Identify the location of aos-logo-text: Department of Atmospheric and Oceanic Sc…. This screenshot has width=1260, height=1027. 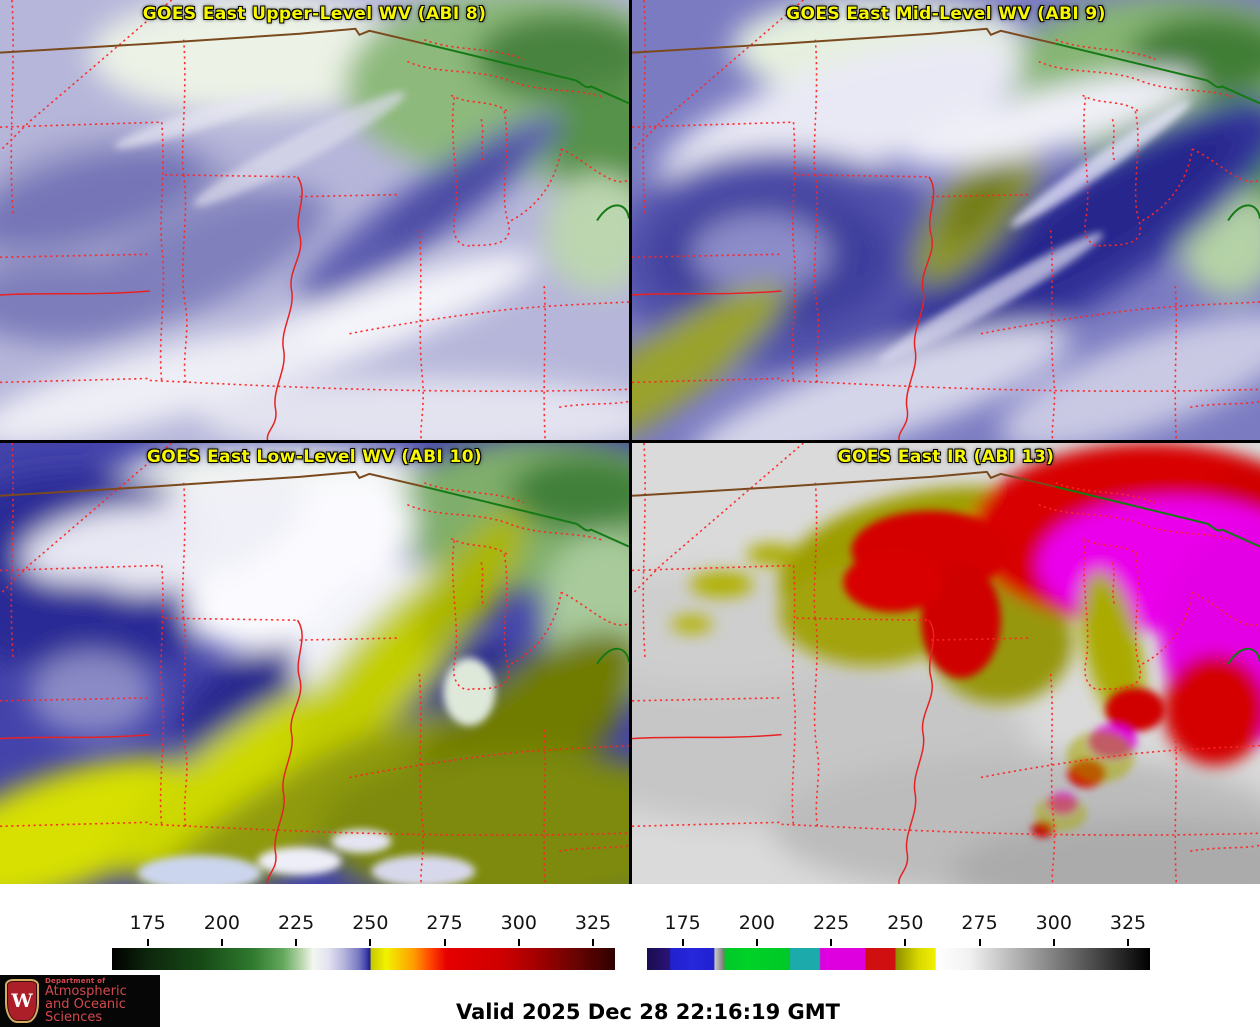
(102, 1001).